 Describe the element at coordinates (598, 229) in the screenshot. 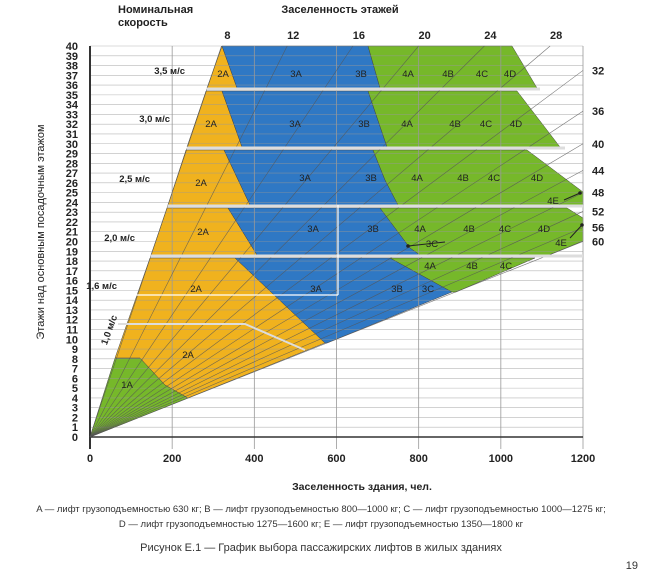

I see `ray-label-right: 56` at that location.